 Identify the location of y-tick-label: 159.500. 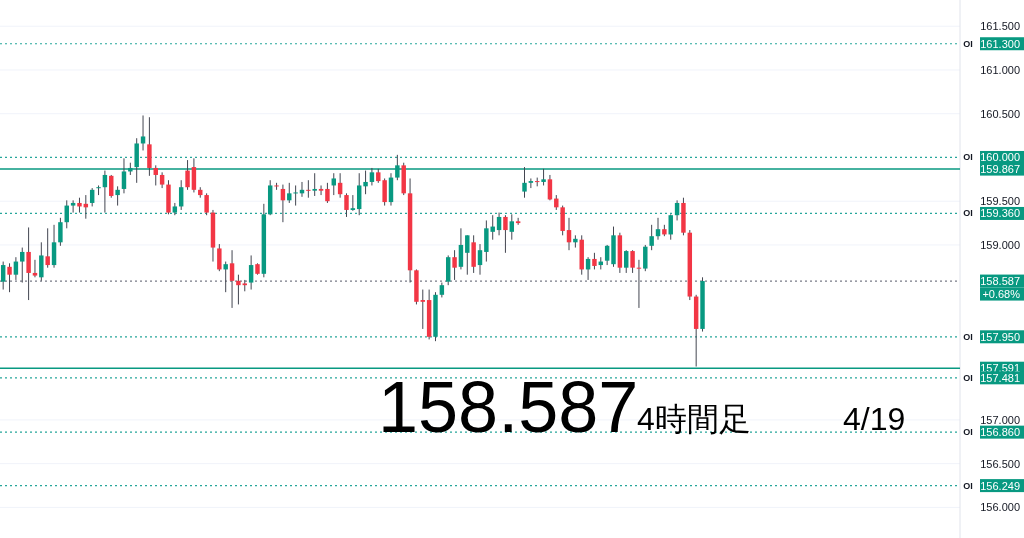
(1000, 201).